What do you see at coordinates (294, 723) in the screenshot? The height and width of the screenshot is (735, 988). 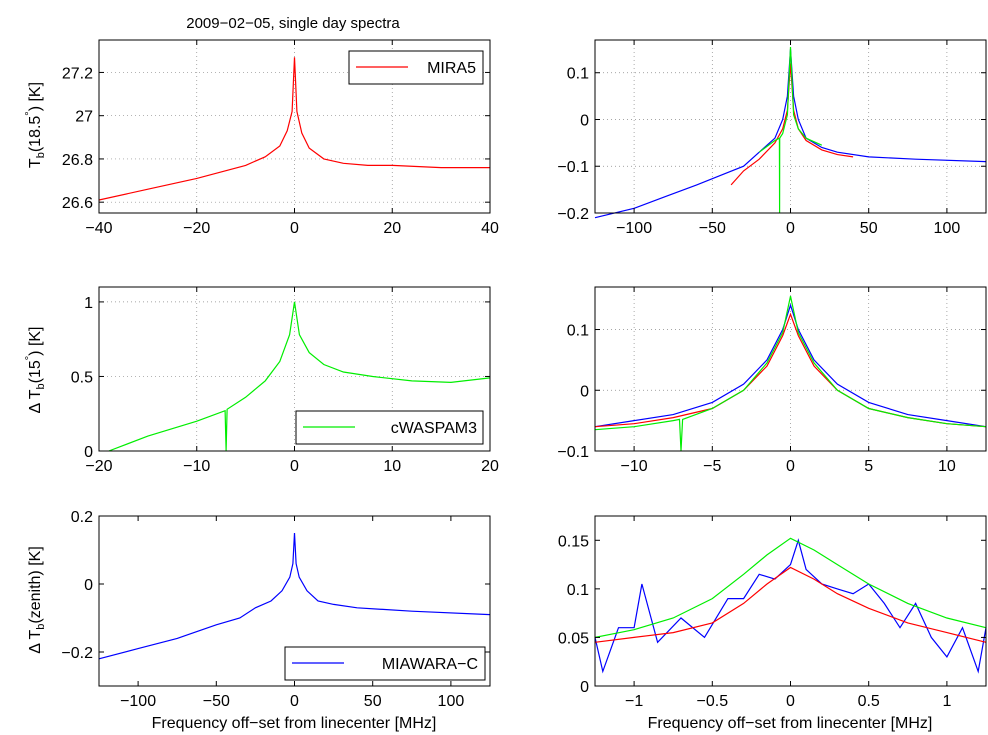 I see `xlabel-left: Frequency off−set from linecenter [MHz]` at bounding box center [294, 723].